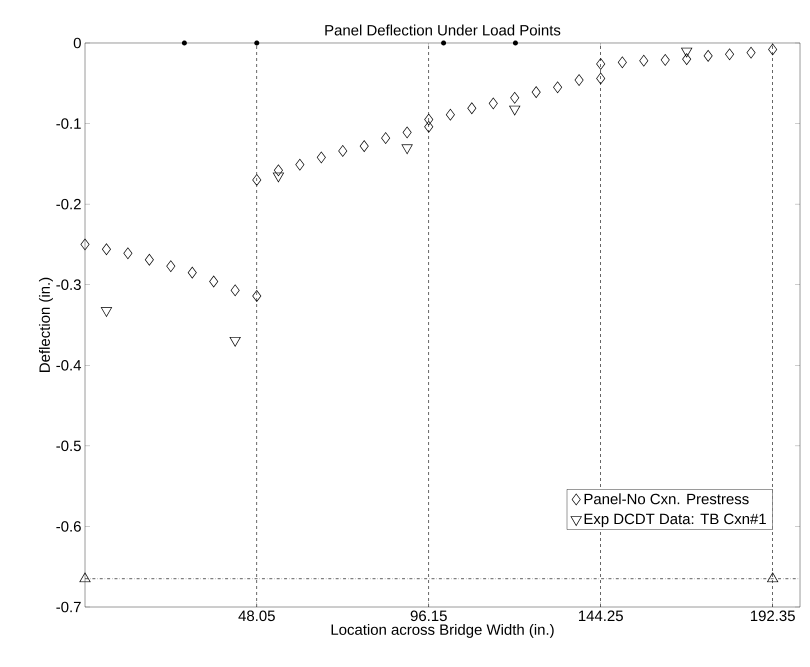  Describe the element at coordinates (675, 521) in the screenshot. I see `legend-label: Exp DCDT Data: TB Cxn#1` at that location.